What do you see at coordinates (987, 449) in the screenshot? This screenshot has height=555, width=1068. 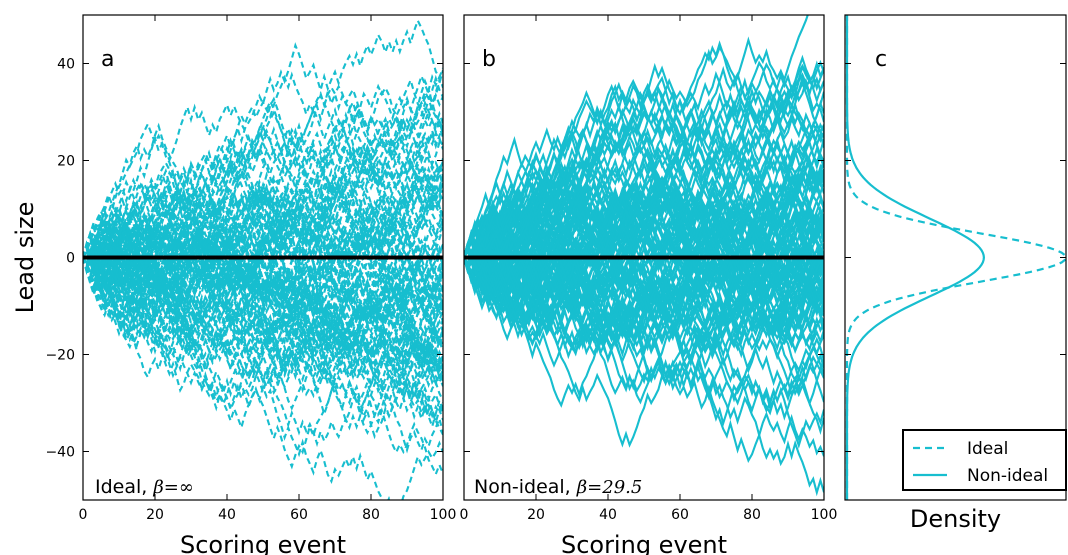 I see `legend-label-ideal: Ideal` at bounding box center [987, 449].